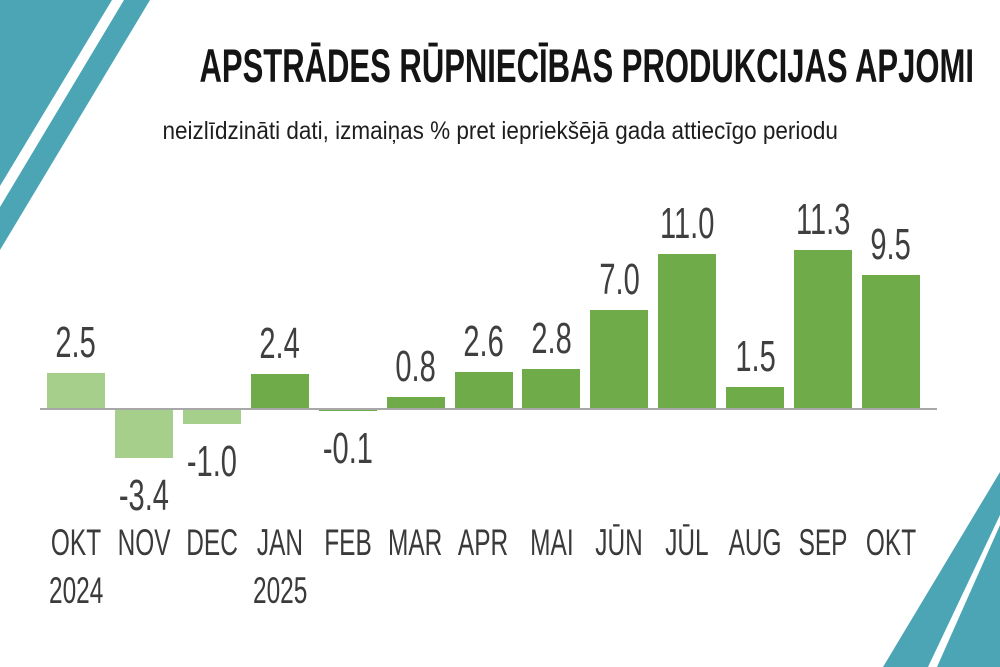 The width and height of the screenshot is (1000, 667). What do you see at coordinates (347, 448) in the screenshot?
I see `bar-value-label: -0.1` at bounding box center [347, 448].